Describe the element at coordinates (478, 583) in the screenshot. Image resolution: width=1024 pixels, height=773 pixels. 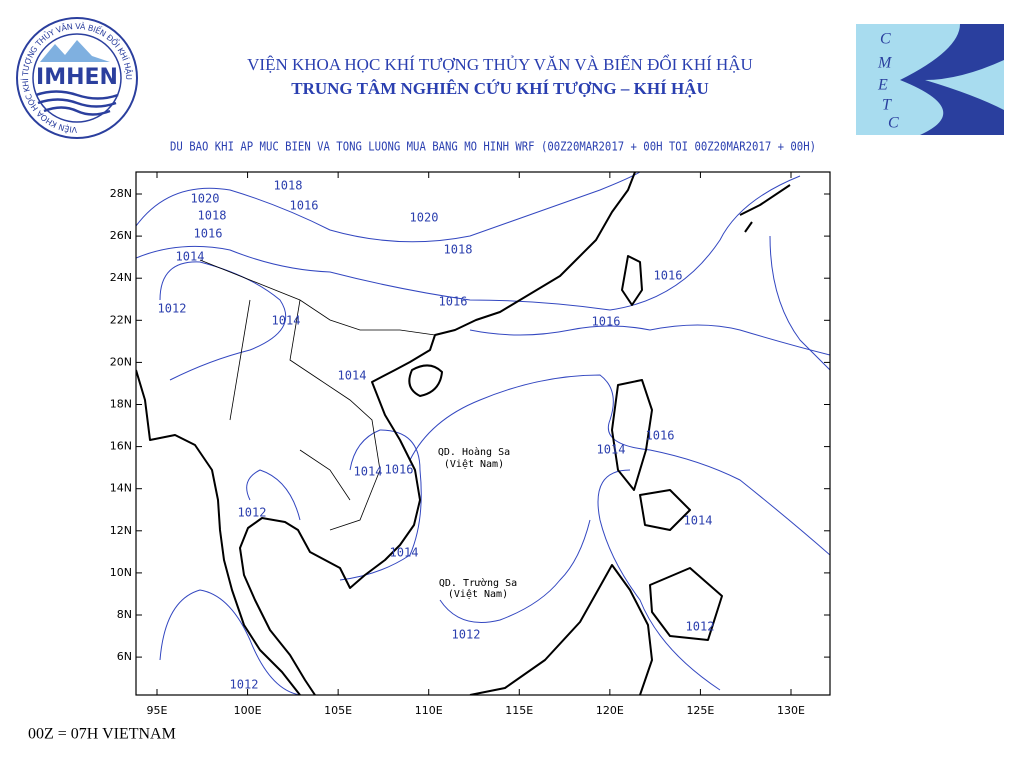
I see `place-name: QD. Trường Sa` at that location.